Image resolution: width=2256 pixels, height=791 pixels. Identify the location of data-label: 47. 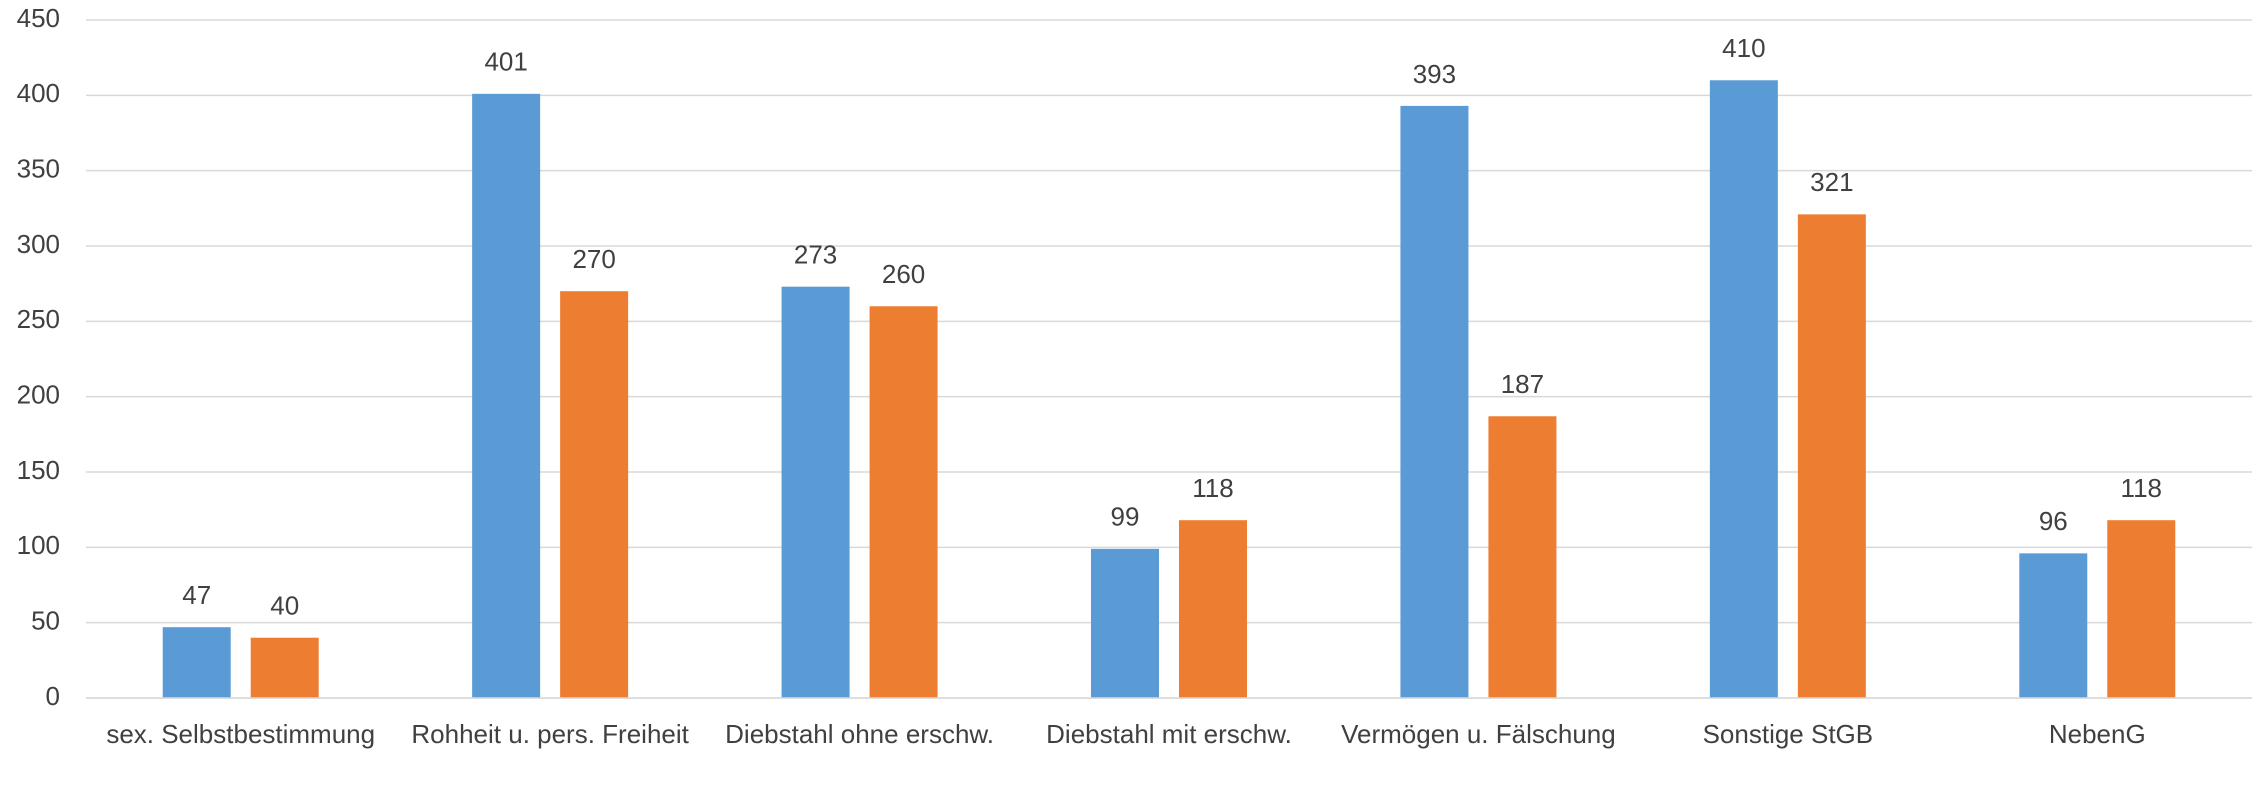
(196, 595).